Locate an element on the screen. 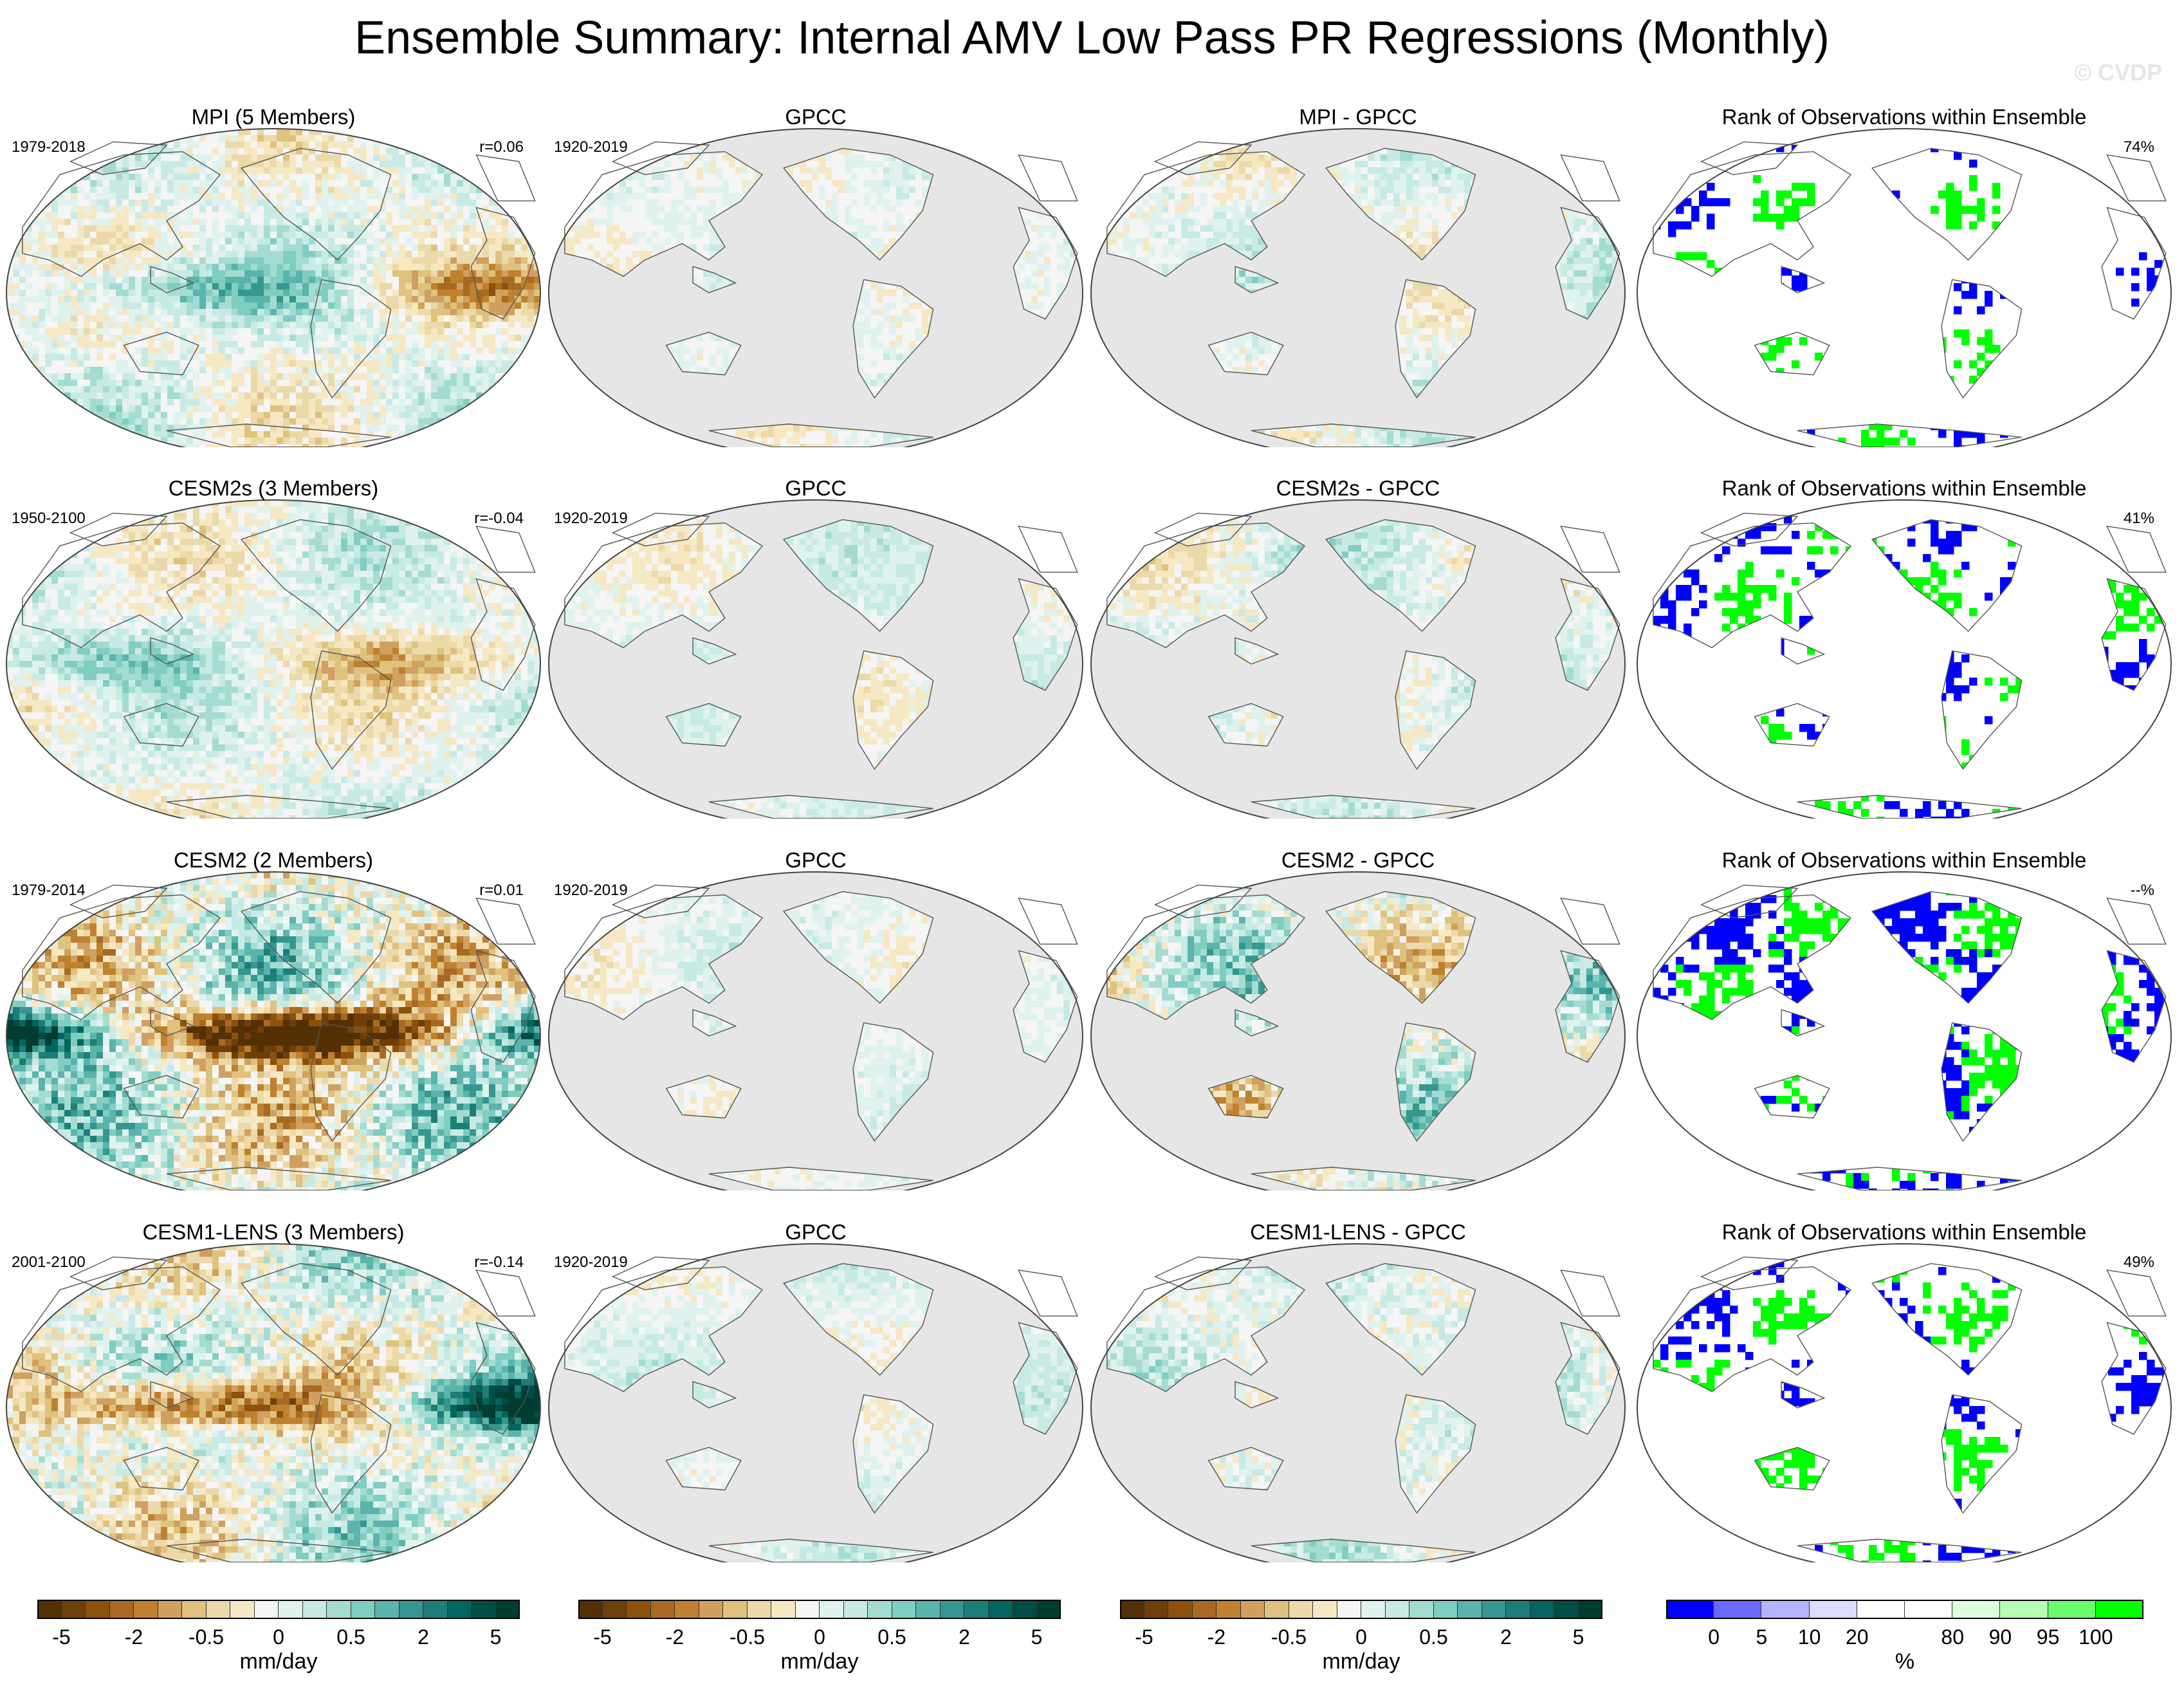  map-obs is located at coordinates (816, 287).